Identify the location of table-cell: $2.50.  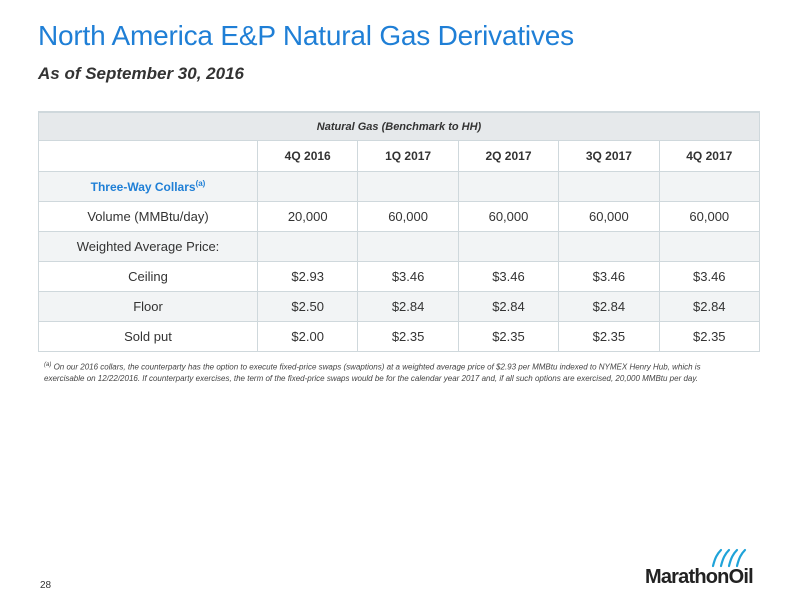
(307, 306).